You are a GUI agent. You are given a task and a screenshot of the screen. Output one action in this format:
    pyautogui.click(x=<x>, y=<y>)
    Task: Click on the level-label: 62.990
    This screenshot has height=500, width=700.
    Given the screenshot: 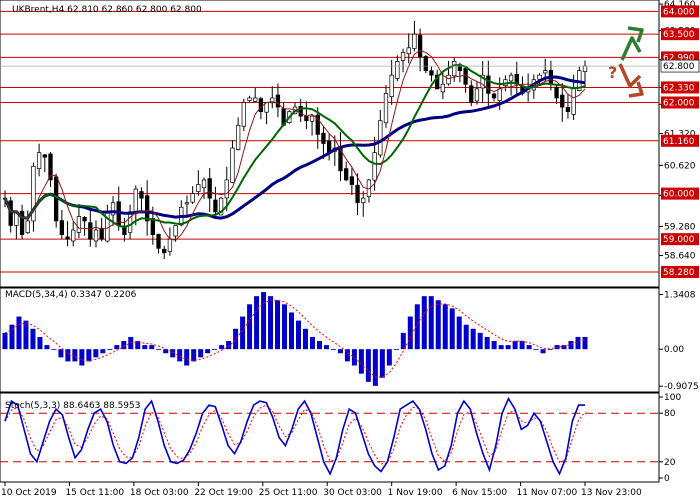 What is the action you would take?
    pyautogui.click(x=679, y=58)
    